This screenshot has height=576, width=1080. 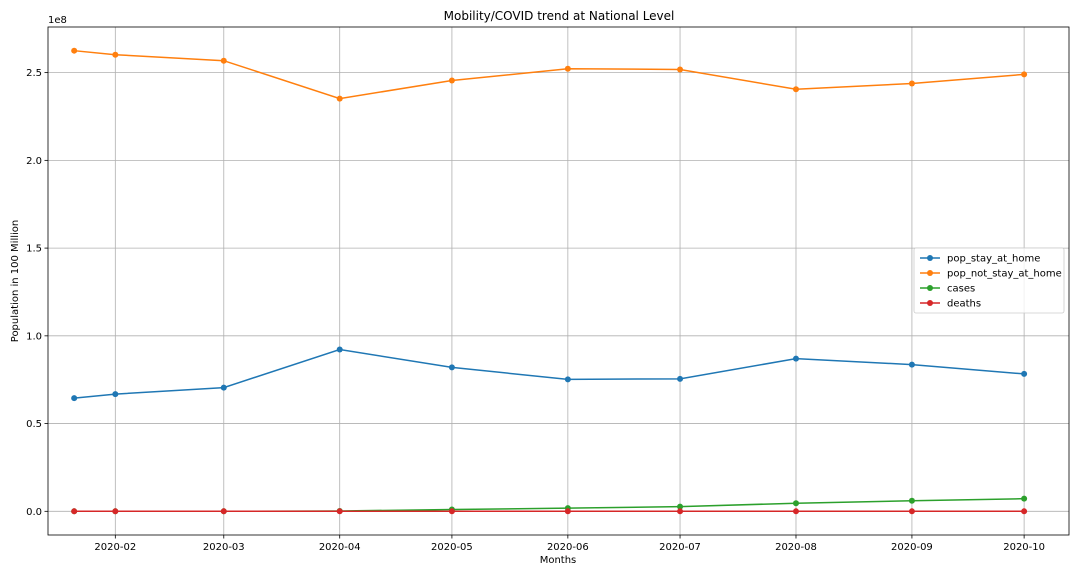 I want to click on legend-item: cases, so click(x=947, y=289).